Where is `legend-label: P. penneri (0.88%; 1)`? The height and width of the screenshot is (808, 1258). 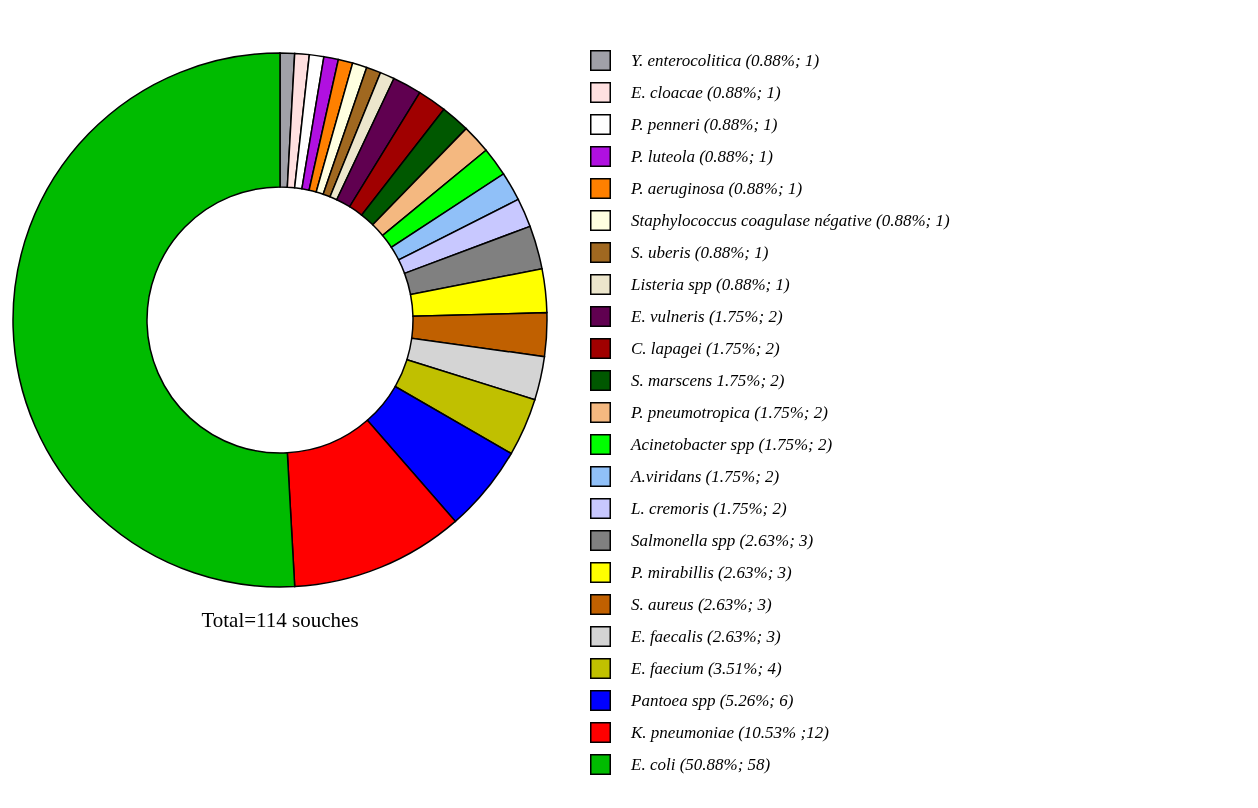
legend-label: P. penneri (0.88%; 1) is located at coordinates (704, 124).